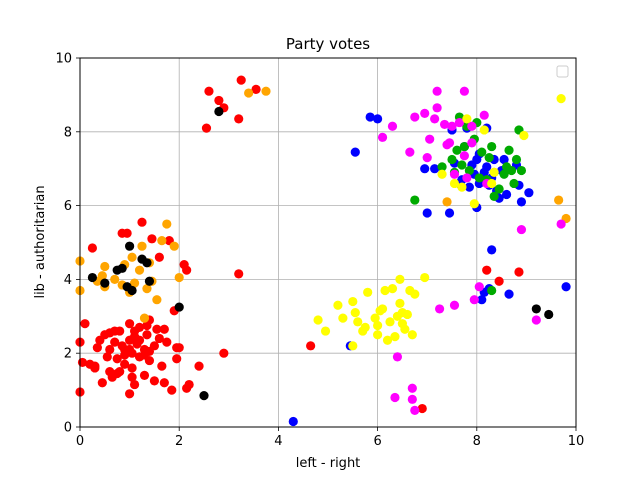 Image resolution: width=640 pixels, height=480 pixels. I want to click on x-tick-label: 0, so click(80, 441).